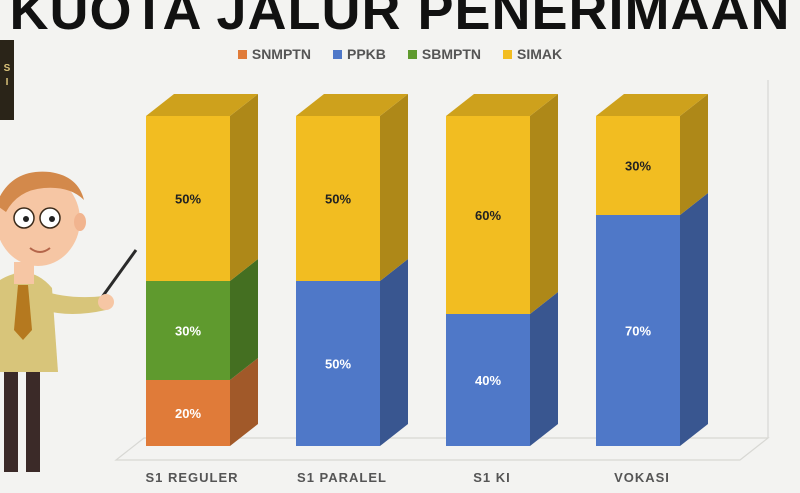 The width and height of the screenshot is (800, 493). What do you see at coordinates (492, 477) in the screenshot?
I see `category-label-s1-ki: S1 KI` at bounding box center [492, 477].